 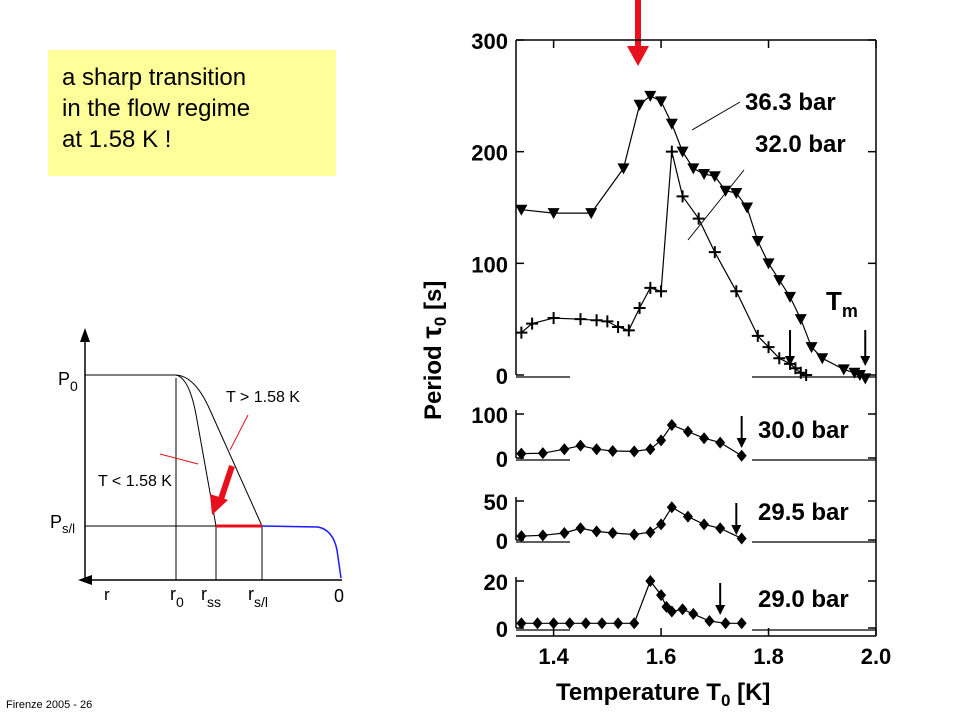 I want to click on panel-1-label: 30.0 bar, so click(x=803, y=430).